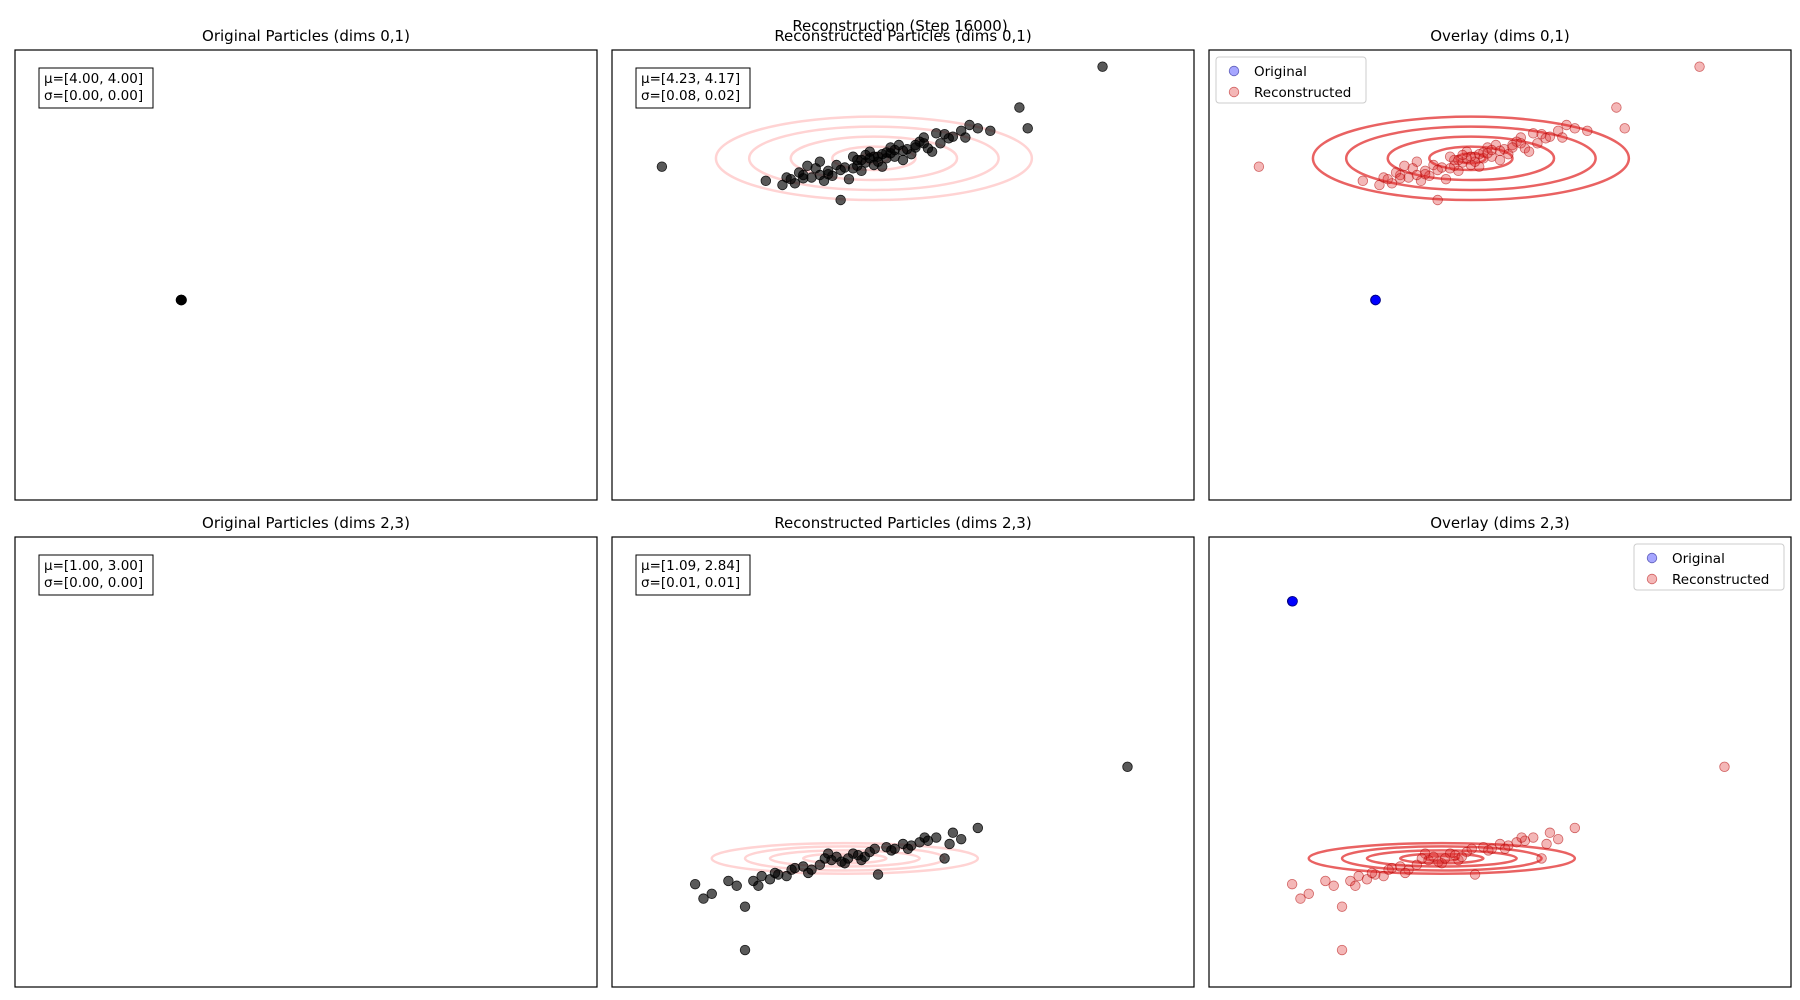 The image size is (1800, 1000). Describe the element at coordinates (1698, 559) in the screenshot. I see `legend-label: Original` at that location.